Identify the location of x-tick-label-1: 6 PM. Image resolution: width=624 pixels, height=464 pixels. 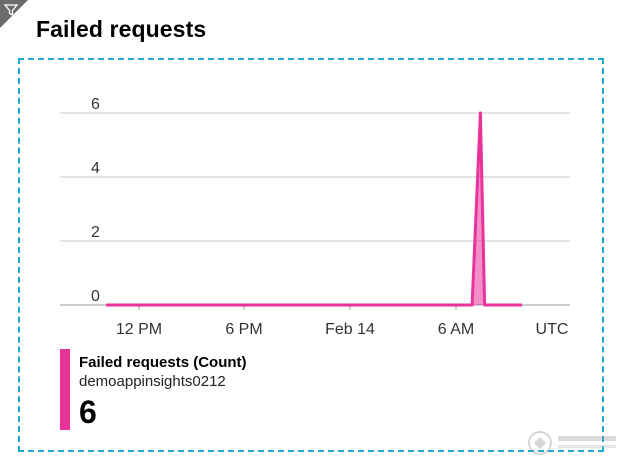
(243, 329).